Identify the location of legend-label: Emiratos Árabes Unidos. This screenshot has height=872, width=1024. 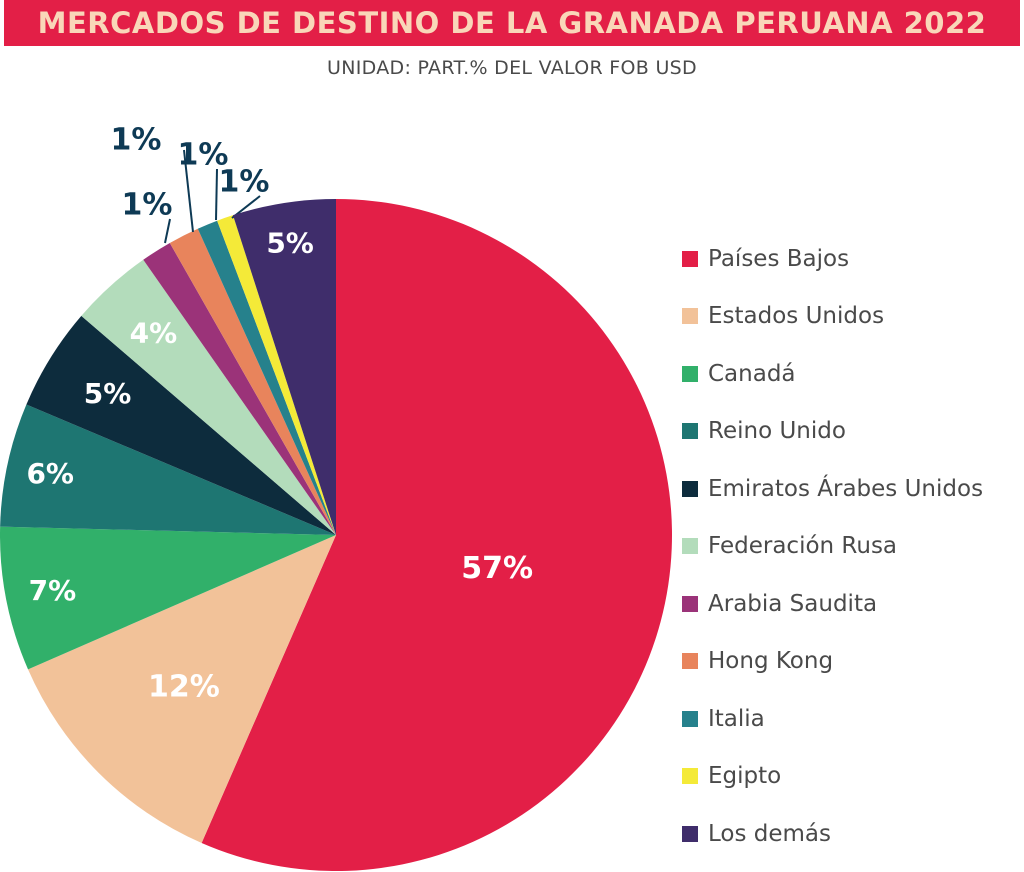
(846, 488).